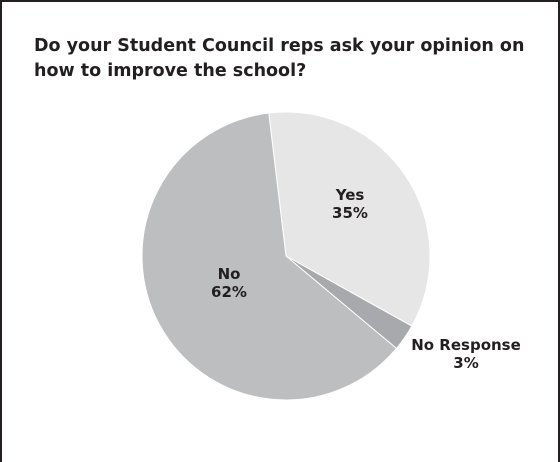  I want to click on slice-value-no-response: 3%, so click(465, 363).